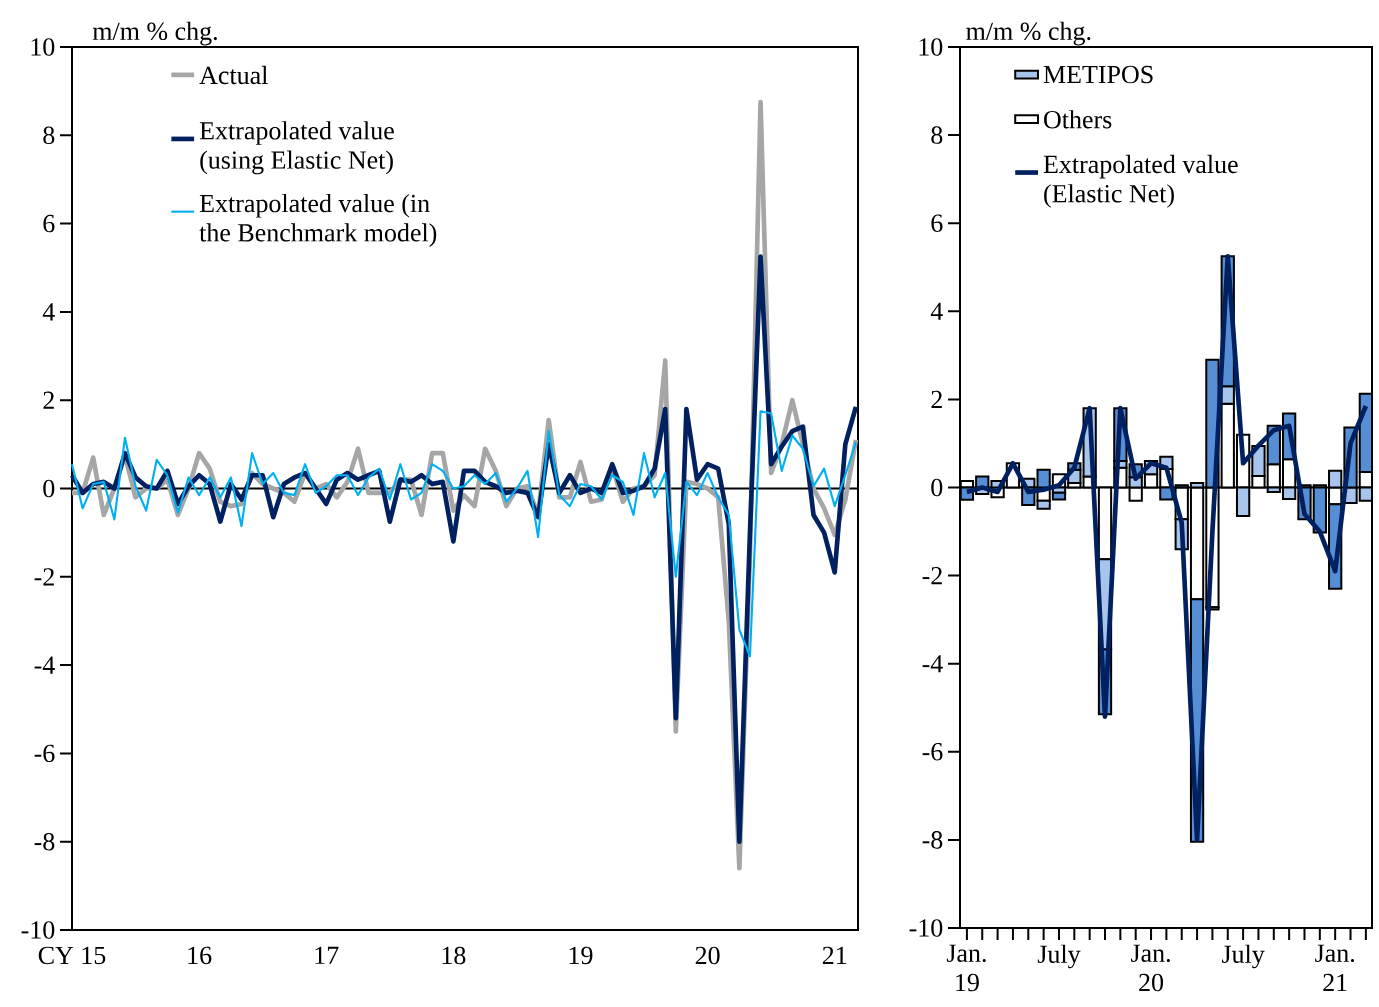 This screenshot has width=1379, height=1007. What do you see at coordinates (1098, 74) in the screenshot?
I see `legend-label: METIPOS` at bounding box center [1098, 74].